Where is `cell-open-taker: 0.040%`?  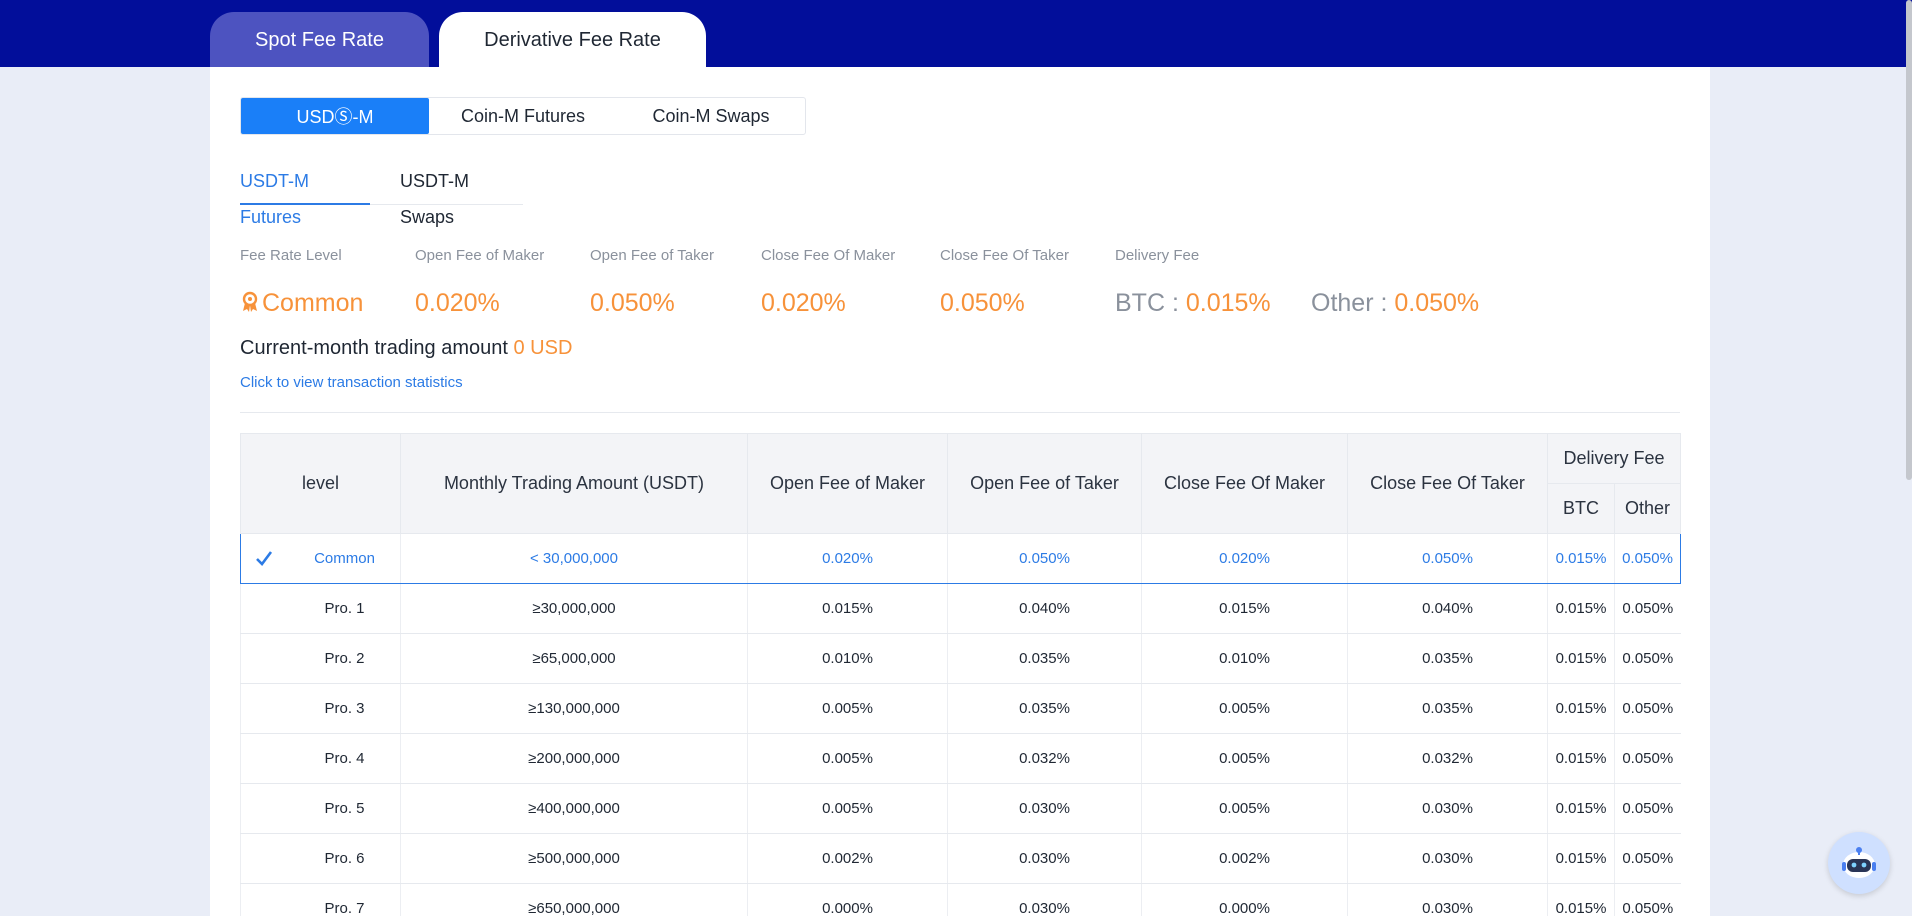 cell-open-taker: 0.040% is located at coordinates (1044, 608).